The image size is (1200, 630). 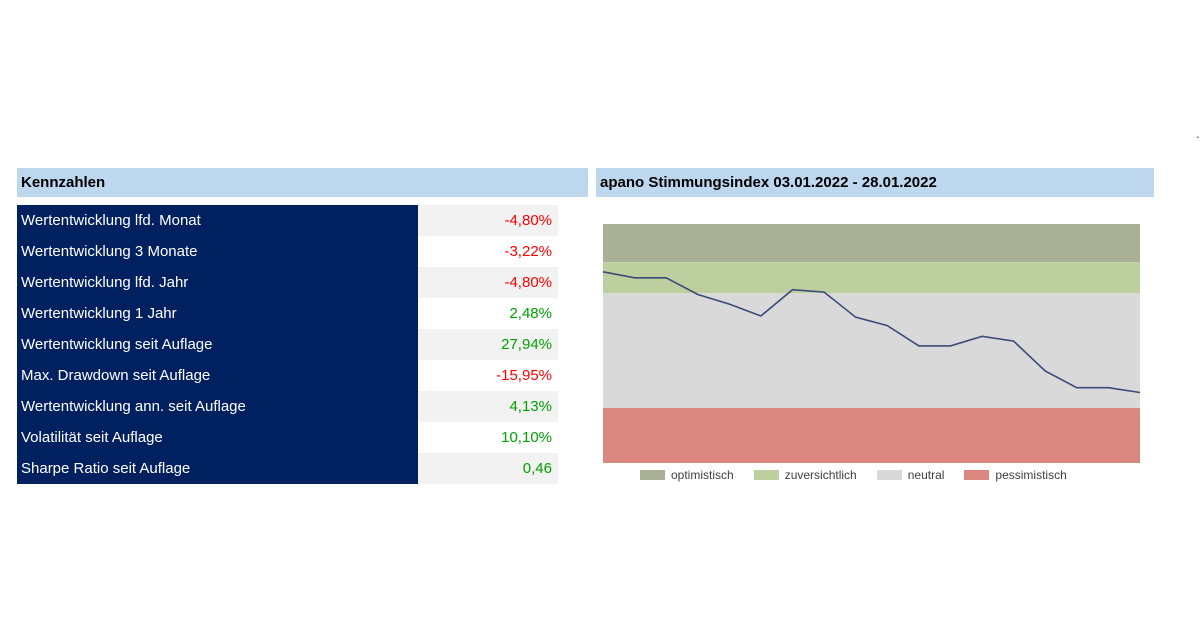 I want to click on table-row: Sharpe Ratio seit Auflage 0,46, so click(x=287, y=468).